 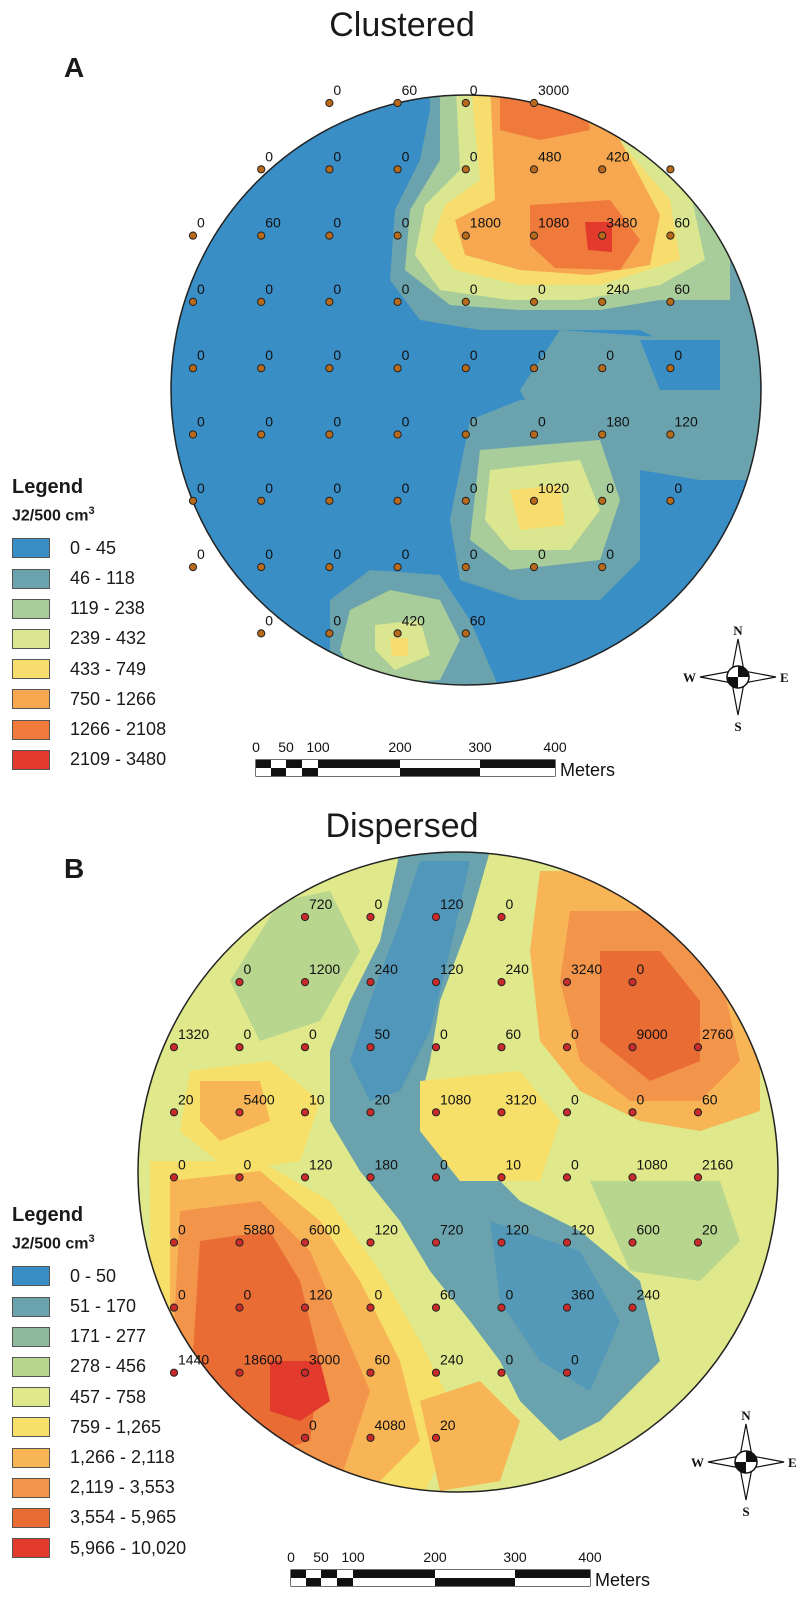 I want to click on sample-value-label: 3480, so click(x=621, y=223).